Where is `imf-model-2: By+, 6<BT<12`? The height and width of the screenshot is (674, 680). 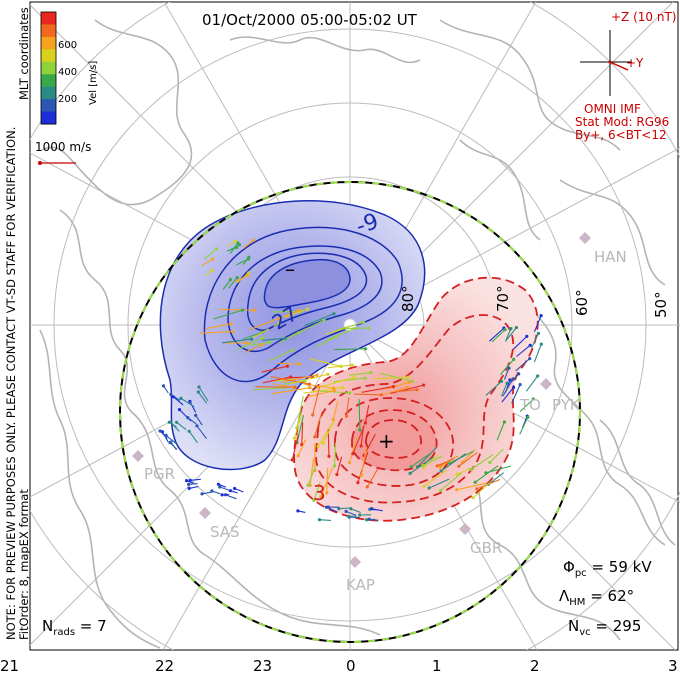
imf-model-2: By+, 6<BT<12 is located at coordinates (621, 135).